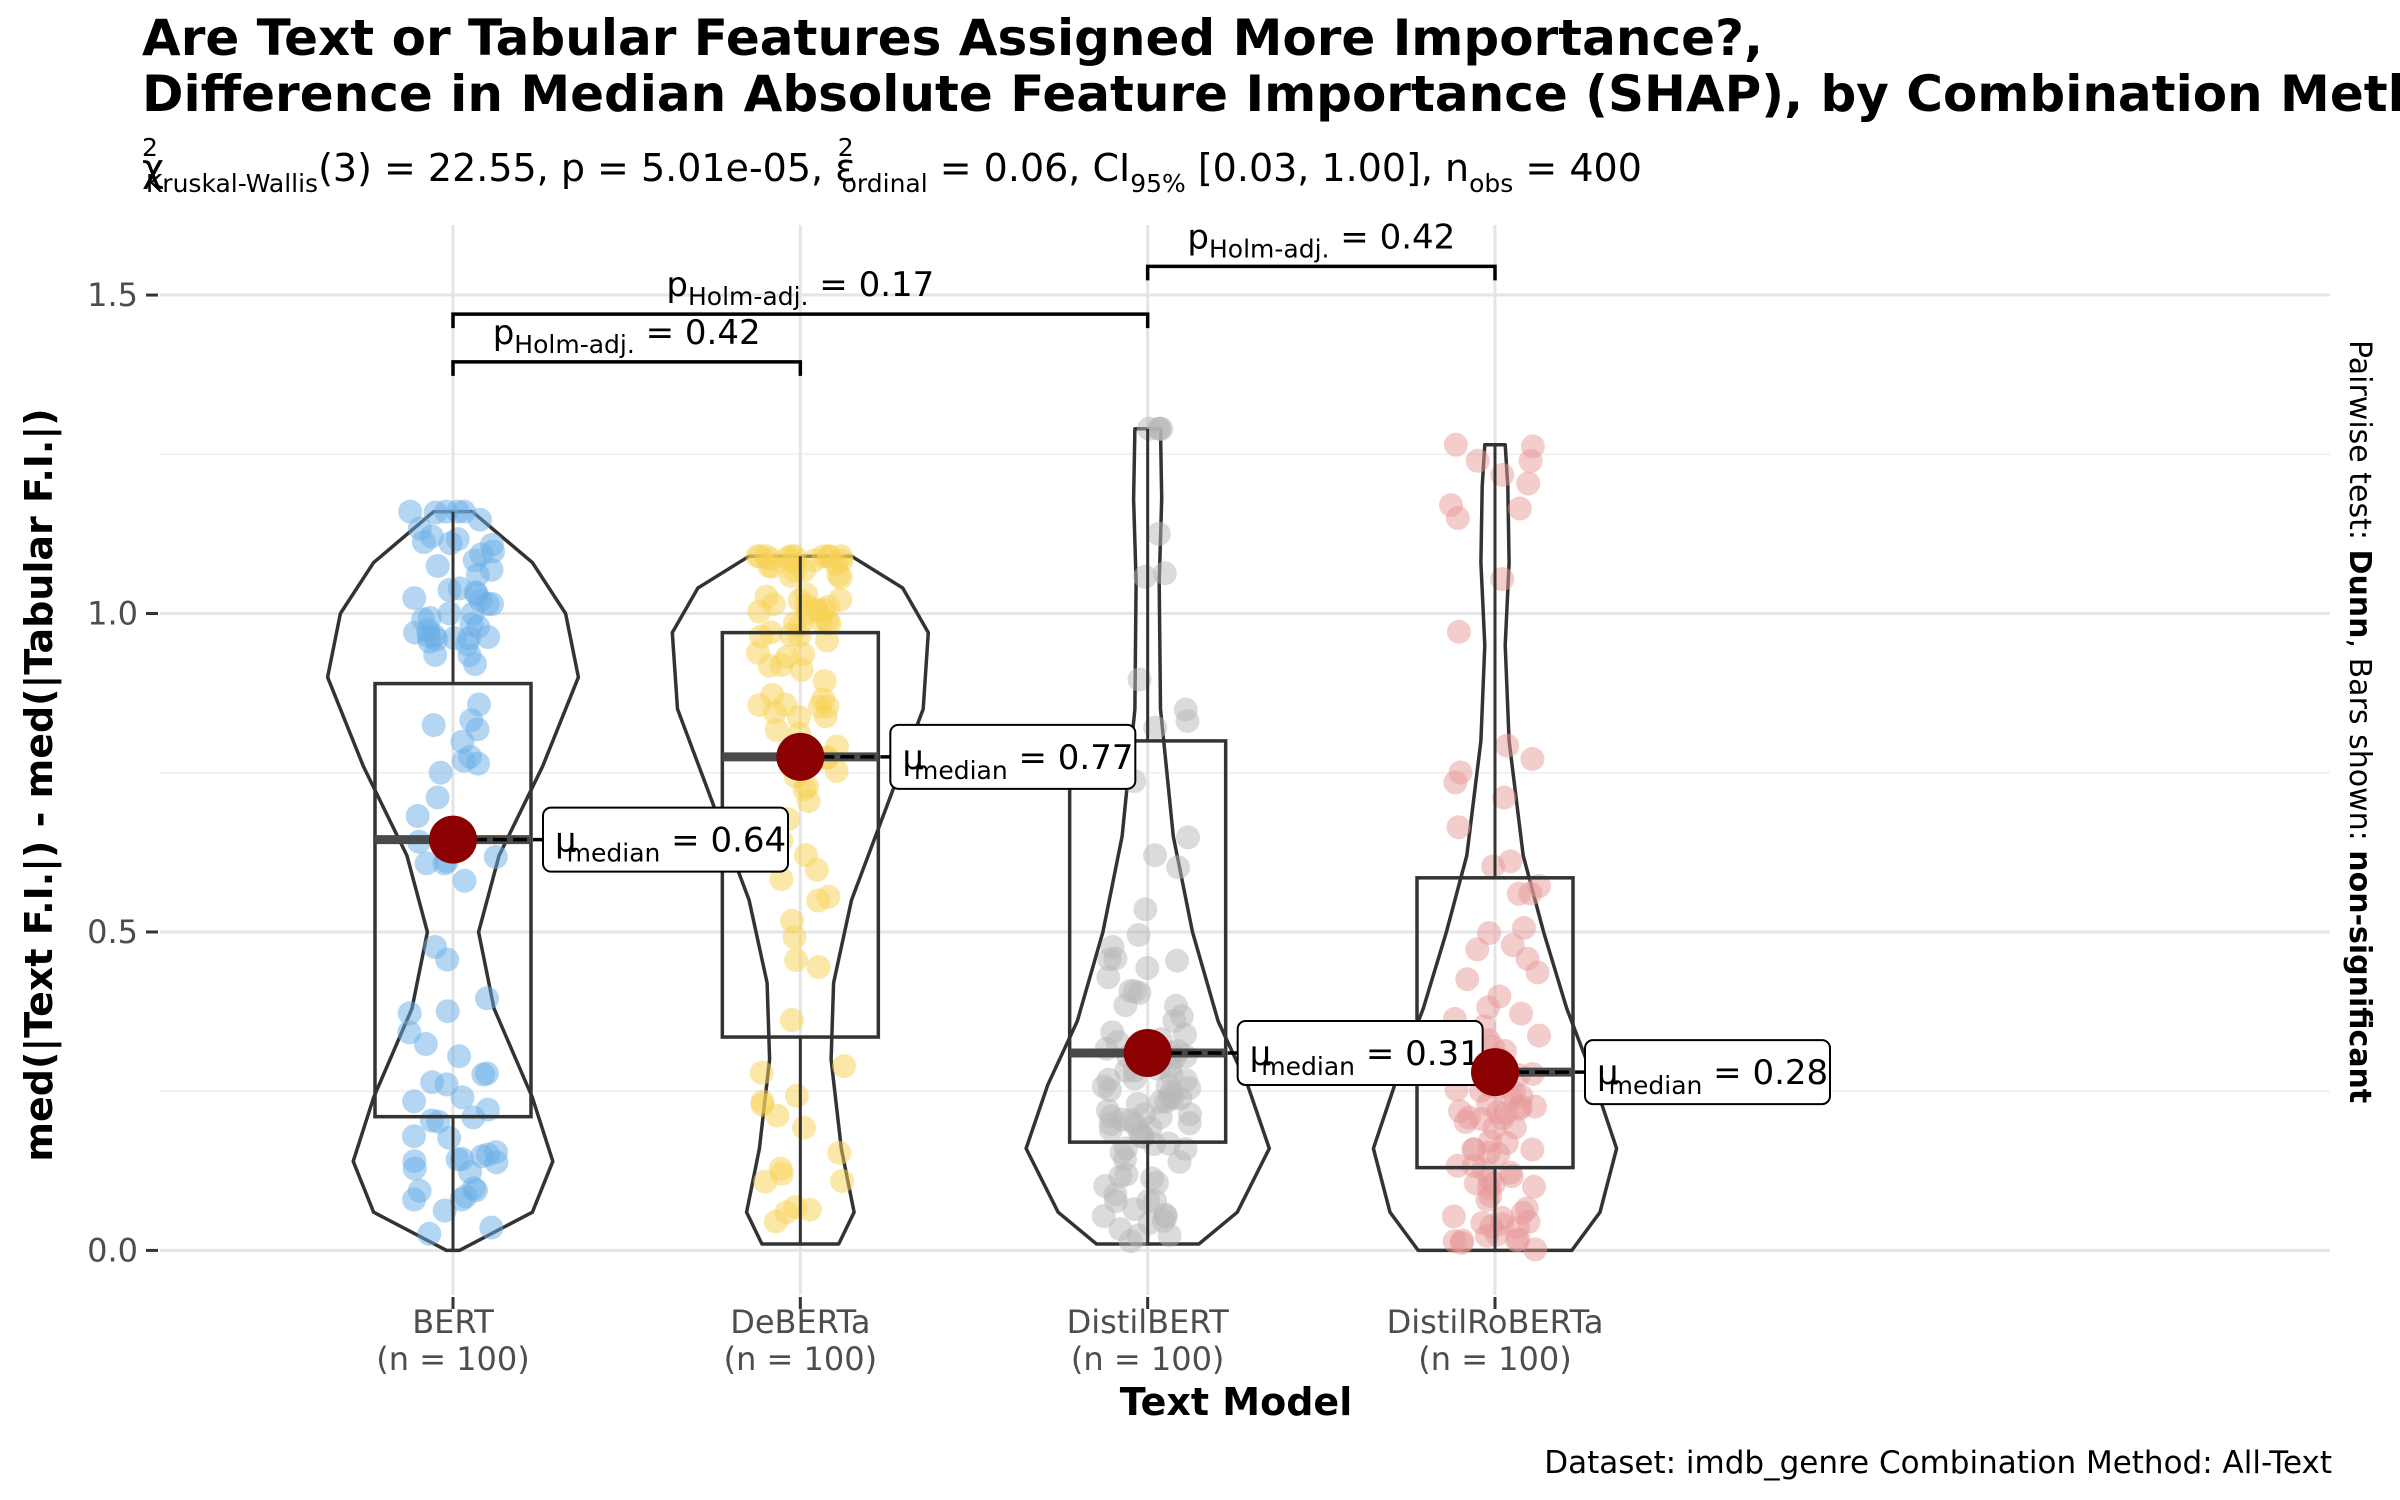 The image size is (2400, 1500). What do you see at coordinates (112, 932) in the screenshot?
I see `y-tick-label: 0.5` at bounding box center [112, 932].